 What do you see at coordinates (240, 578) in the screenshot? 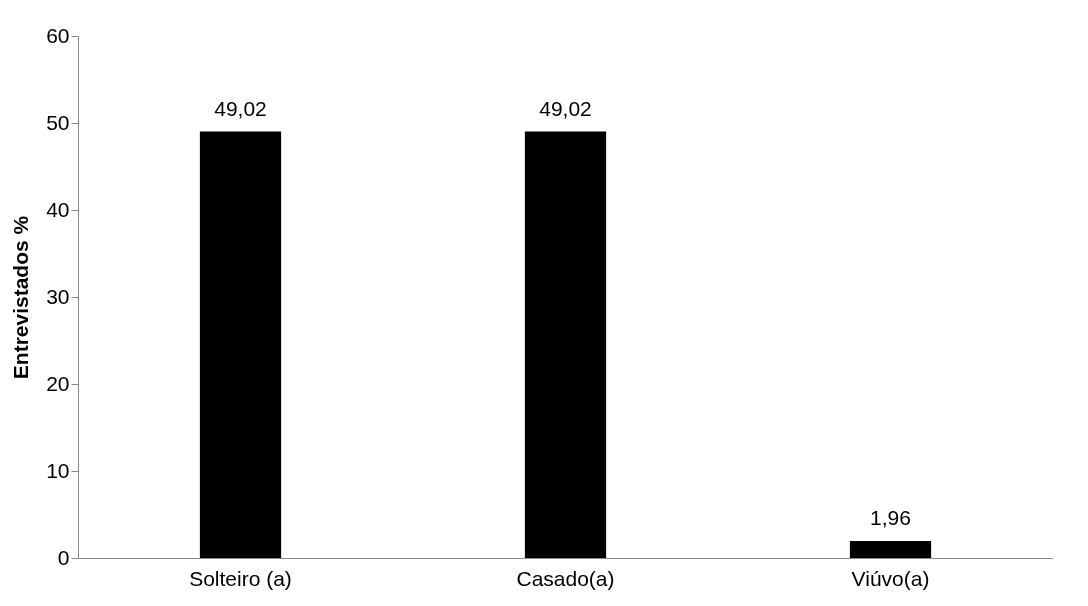
I see `x-tick-label: Solteiro (a)` at bounding box center [240, 578].